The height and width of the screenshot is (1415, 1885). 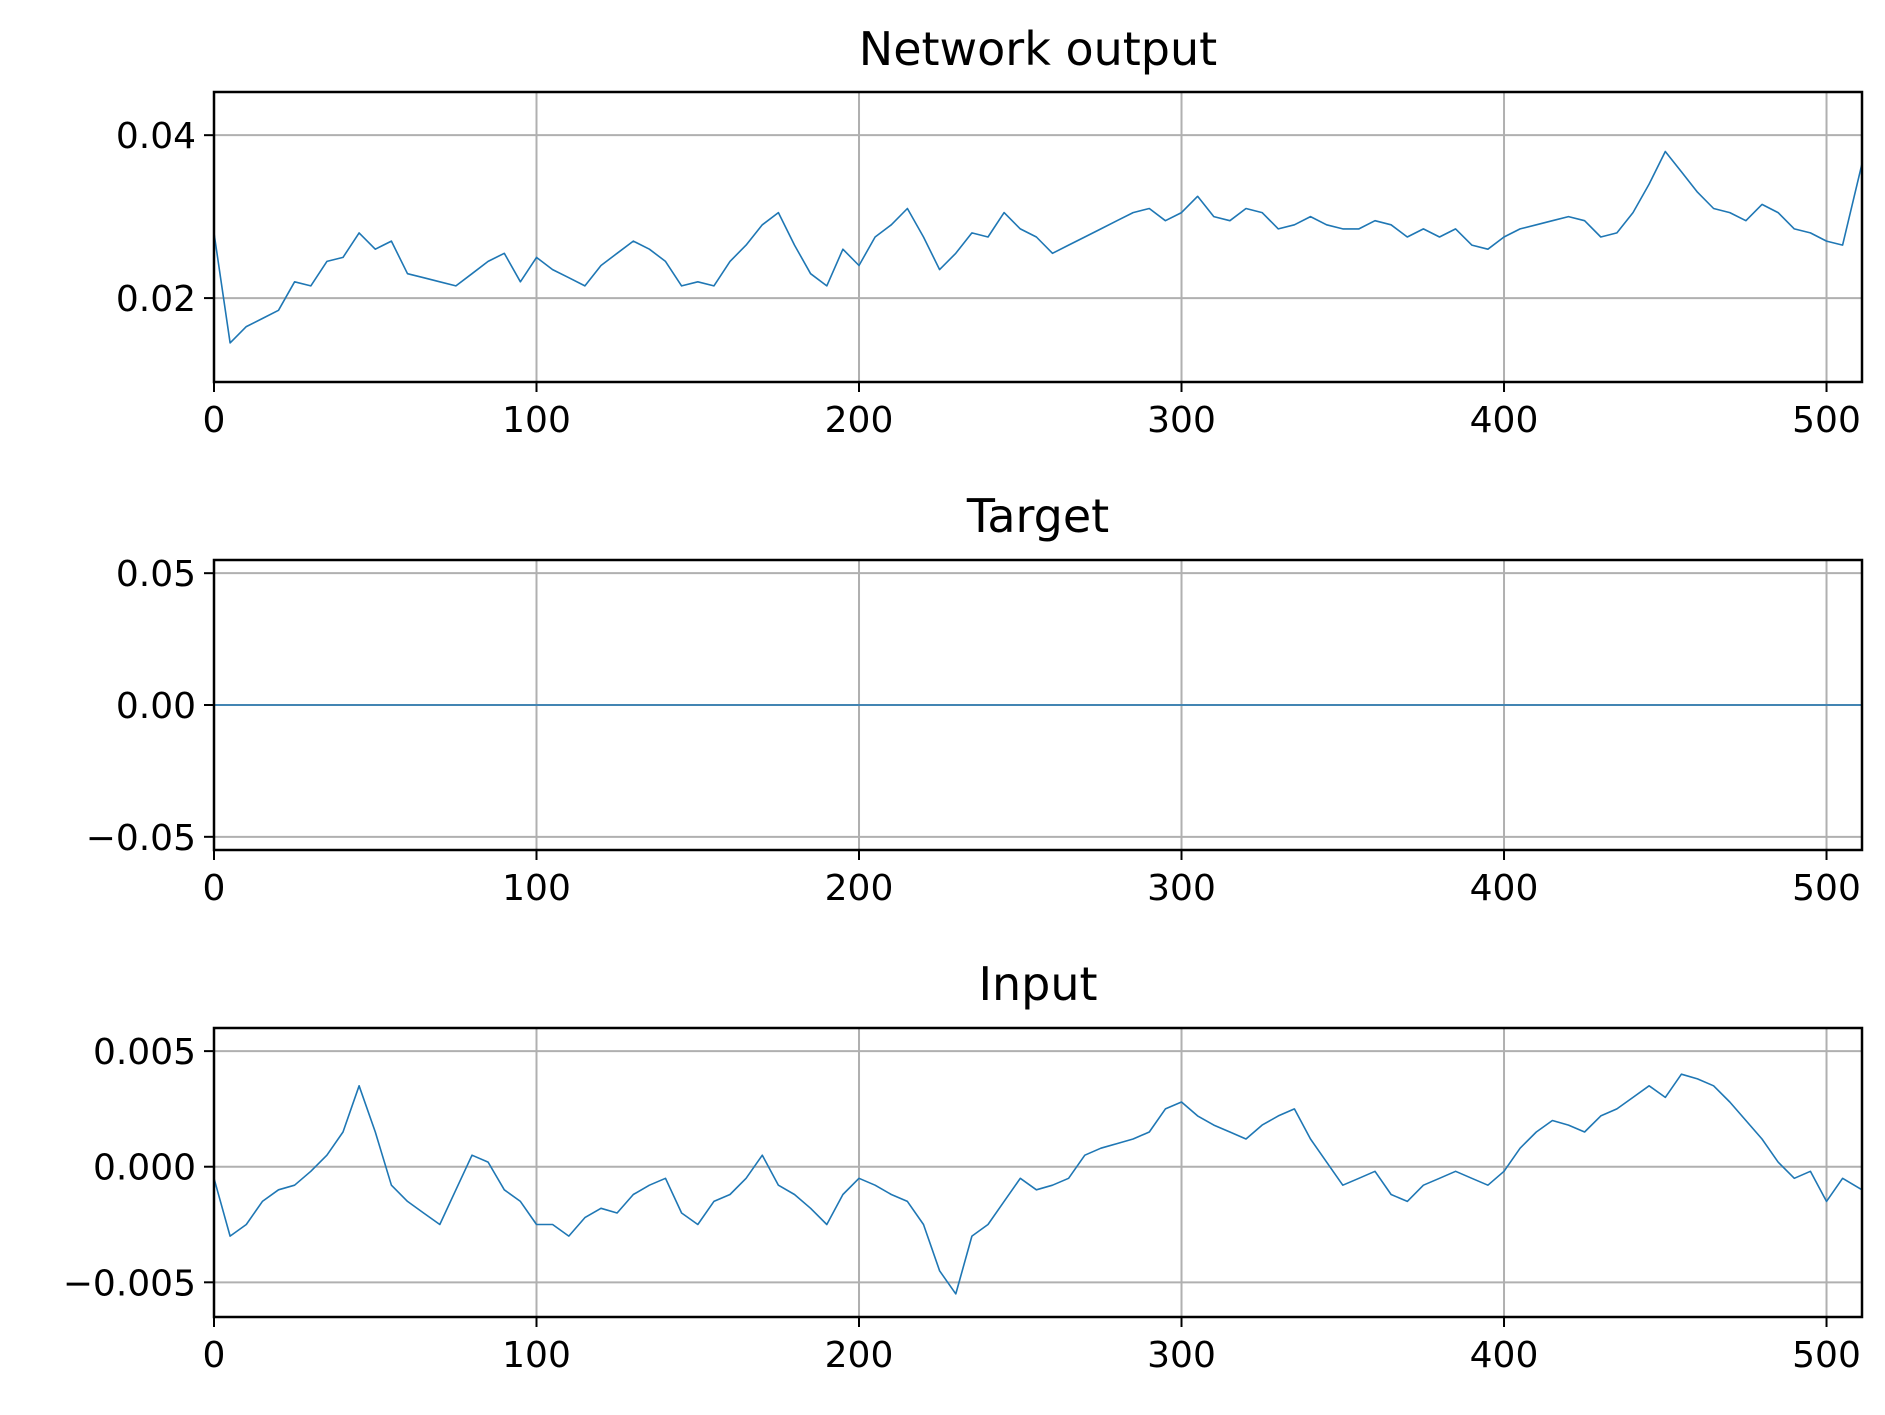 What do you see at coordinates (1037, 984) in the screenshot?
I see `input-title: Input` at bounding box center [1037, 984].